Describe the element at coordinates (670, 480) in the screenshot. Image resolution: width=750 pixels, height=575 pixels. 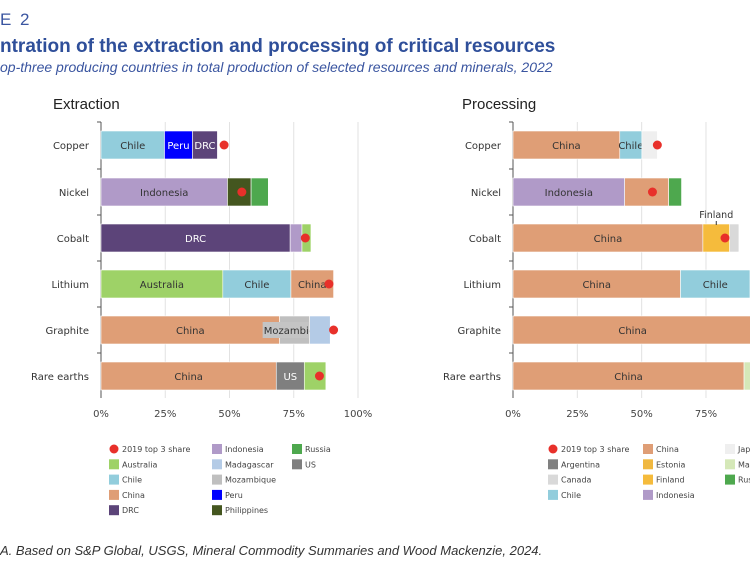
I see `legend-label: Finland` at that location.